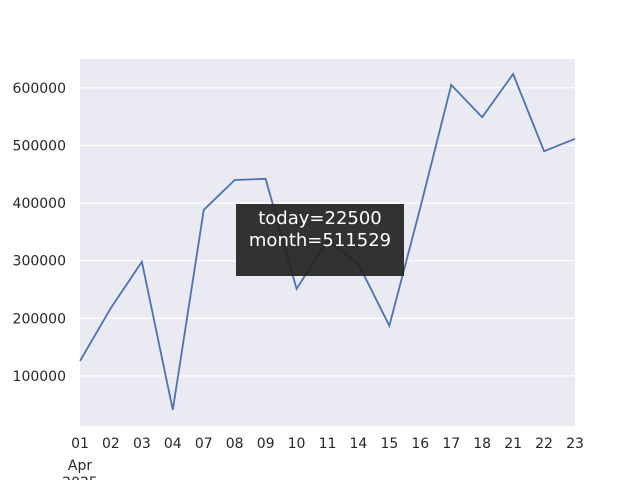  What do you see at coordinates (142, 444) in the screenshot?
I see `x-tick-label: 03` at bounding box center [142, 444].